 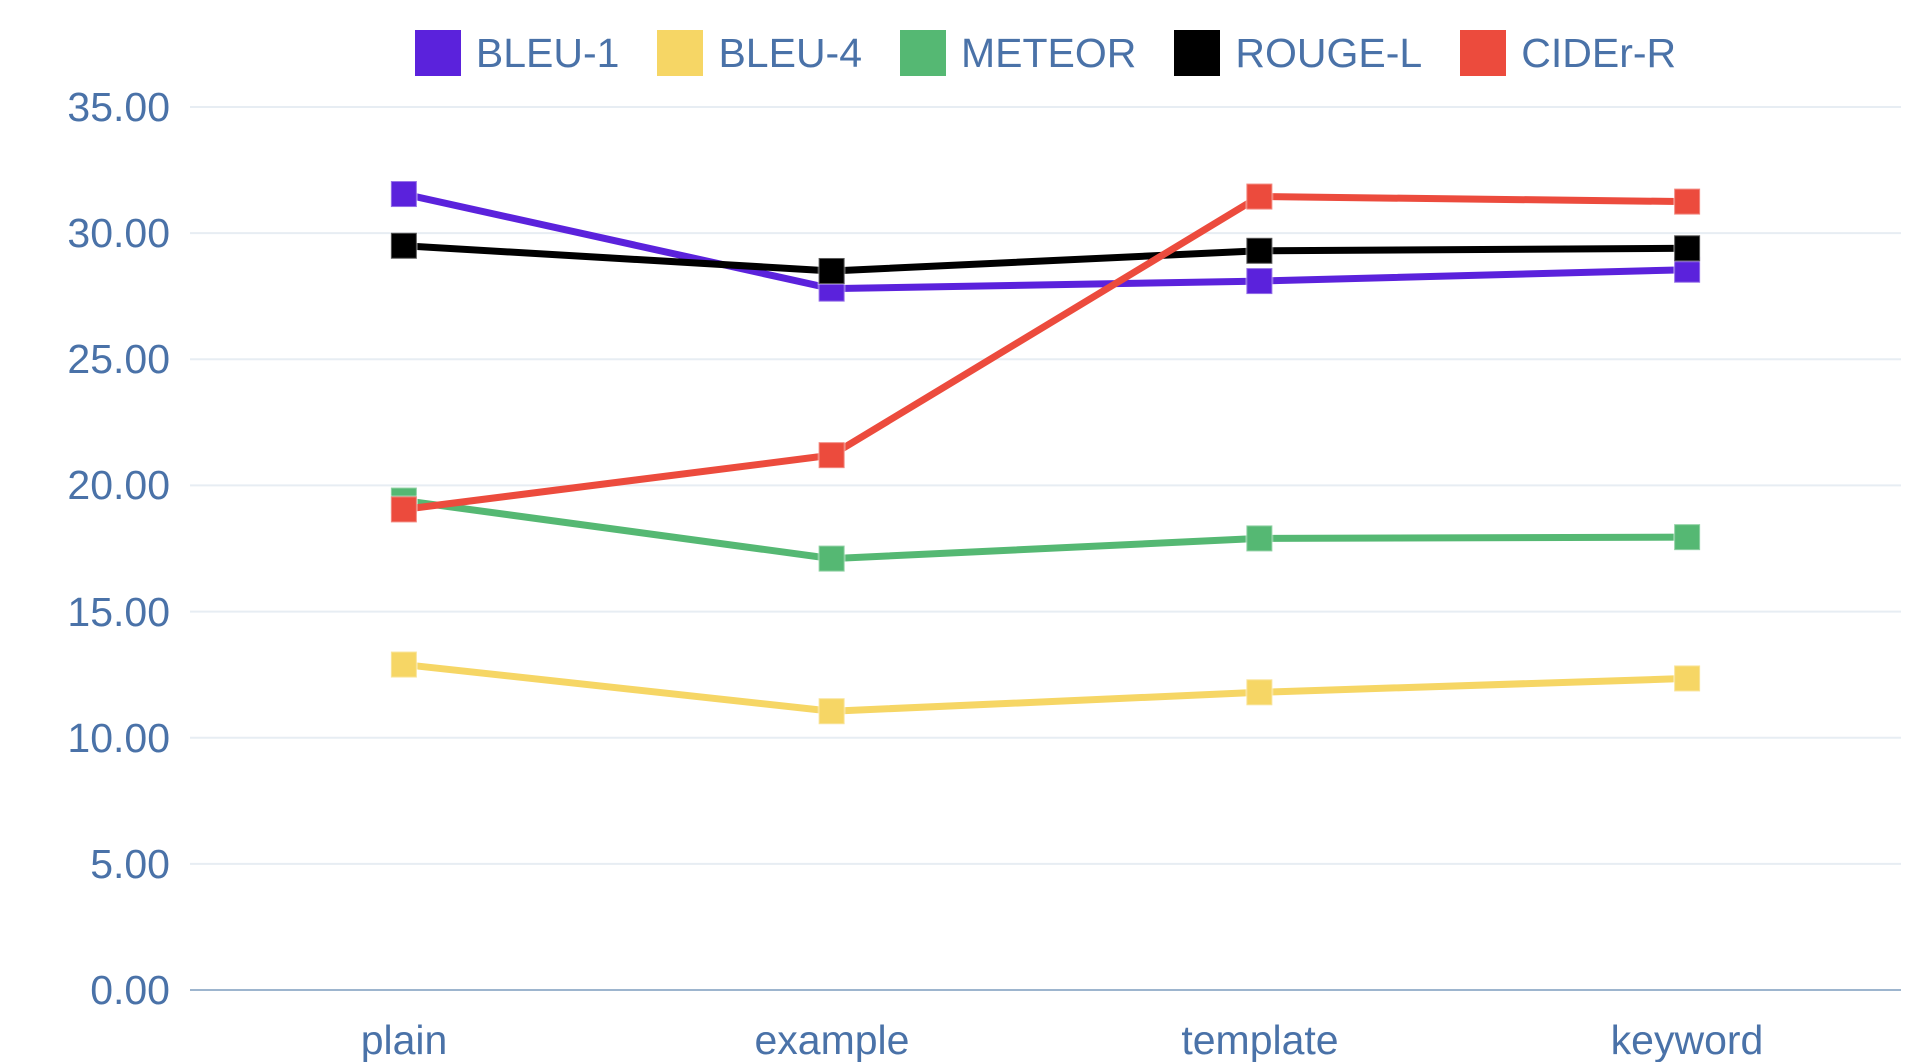 I want to click on y-axis-tick-label: 20.00, so click(x=118, y=485).